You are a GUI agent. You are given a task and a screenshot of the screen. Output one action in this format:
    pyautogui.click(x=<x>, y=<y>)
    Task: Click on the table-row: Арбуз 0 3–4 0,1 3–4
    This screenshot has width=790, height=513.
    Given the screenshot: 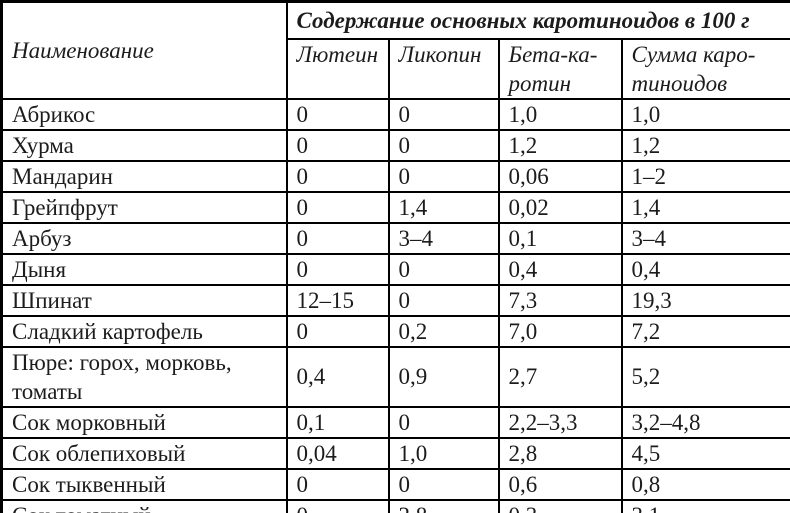 What is the action you would take?
    pyautogui.click(x=395, y=238)
    